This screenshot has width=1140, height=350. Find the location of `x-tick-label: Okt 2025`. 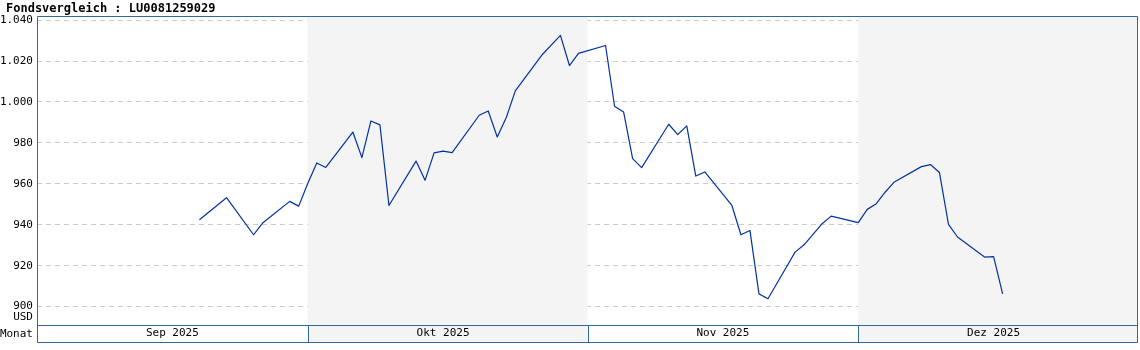

x-tick-label: Okt 2025 is located at coordinates (443, 333).